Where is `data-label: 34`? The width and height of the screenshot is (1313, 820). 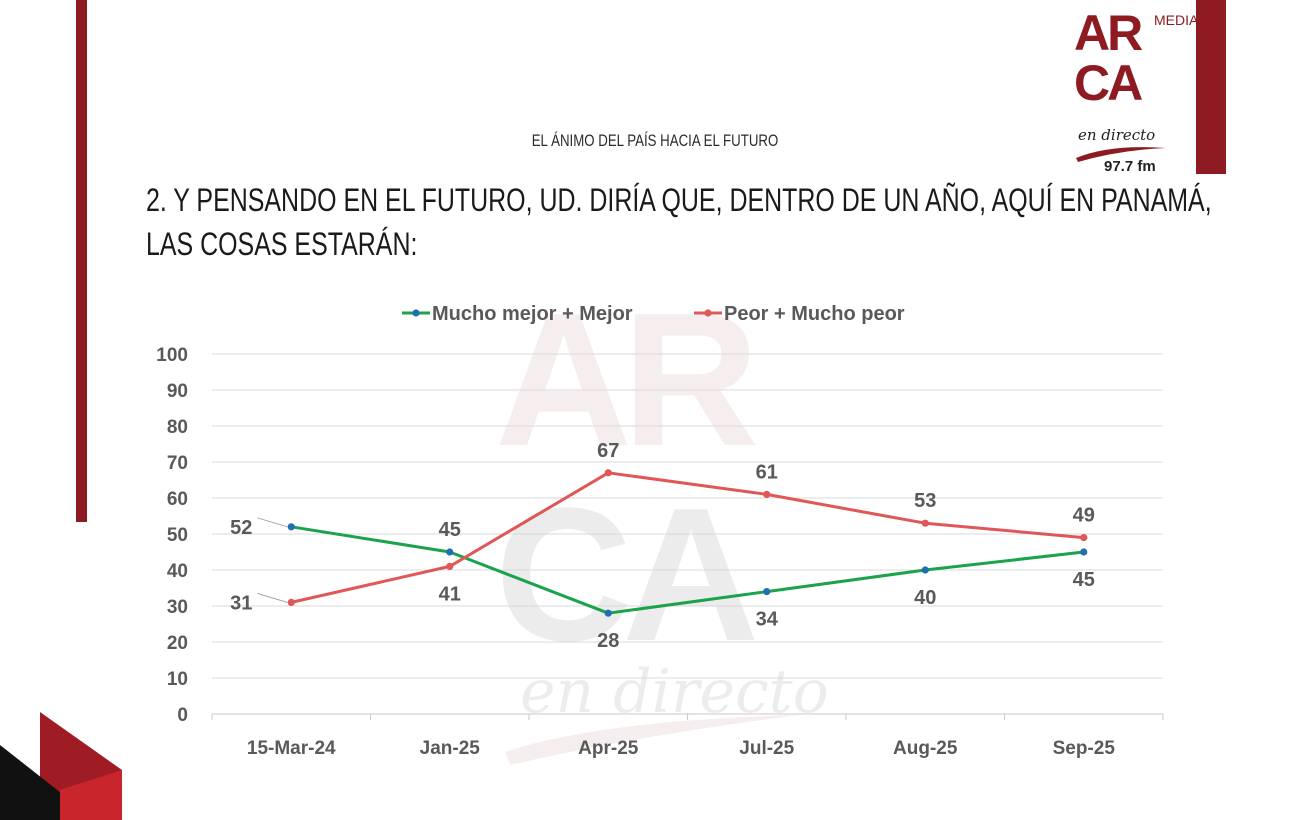 data-label: 34 is located at coordinates (767, 620).